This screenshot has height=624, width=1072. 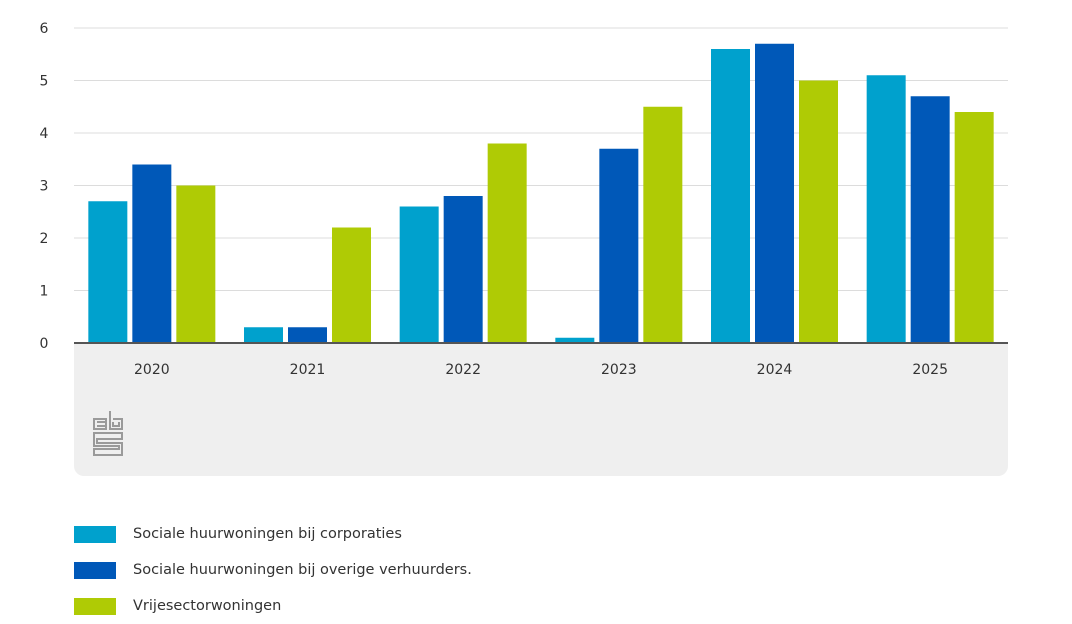 What do you see at coordinates (930, 370) in the screenshot?
I see `x-tick-label: 2025` at bounding box center [930, 370].